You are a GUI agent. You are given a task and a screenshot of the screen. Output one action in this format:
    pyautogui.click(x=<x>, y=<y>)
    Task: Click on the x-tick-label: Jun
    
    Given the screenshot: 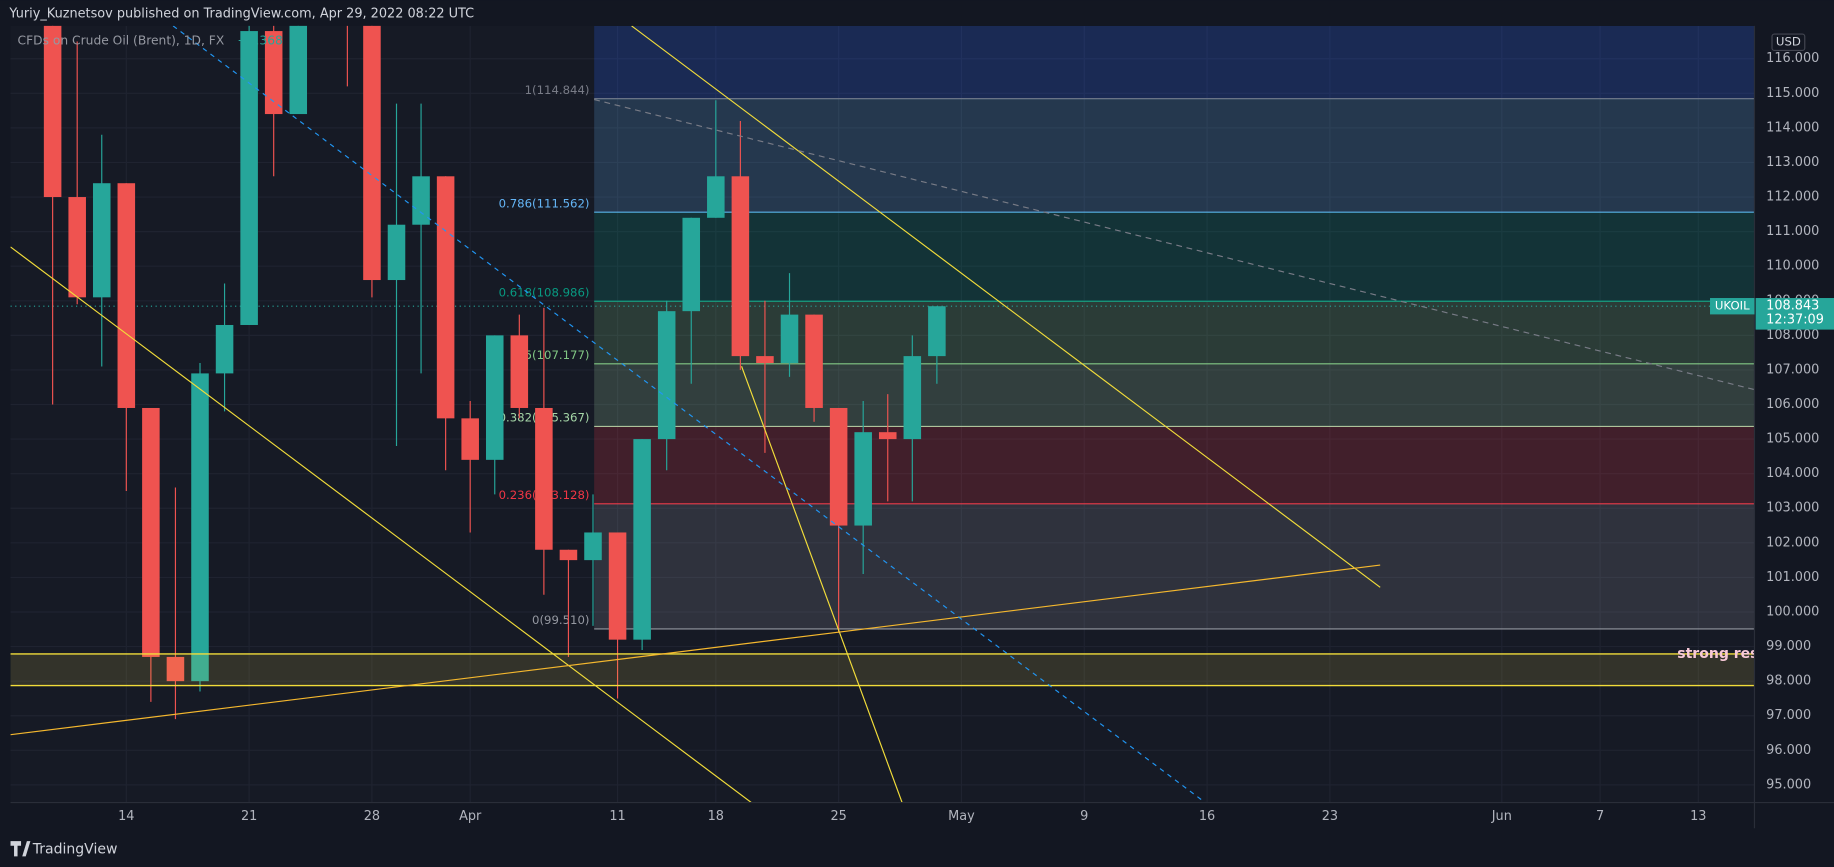 What is the action you would take?
    pyautogui.click(x=1501, y=816)
    